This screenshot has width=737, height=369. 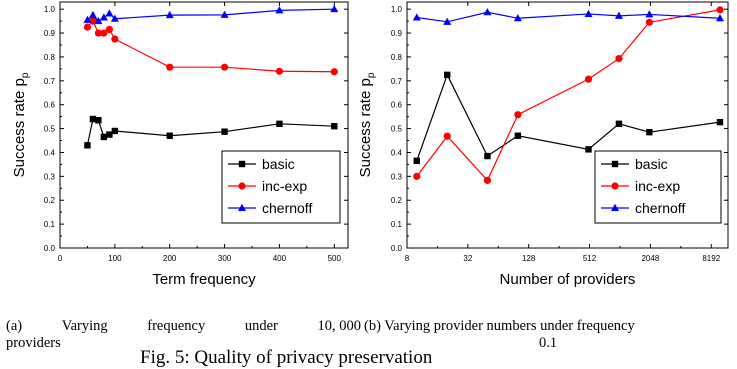 I want to click on legend-label-chernoff: chernoff, so click(x=660, y=208).